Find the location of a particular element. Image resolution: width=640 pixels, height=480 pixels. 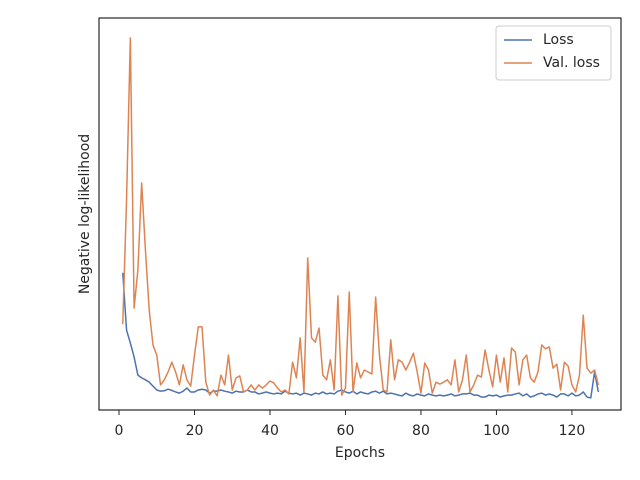

x-tick-label: 60 is located at coordinates (346, 431).